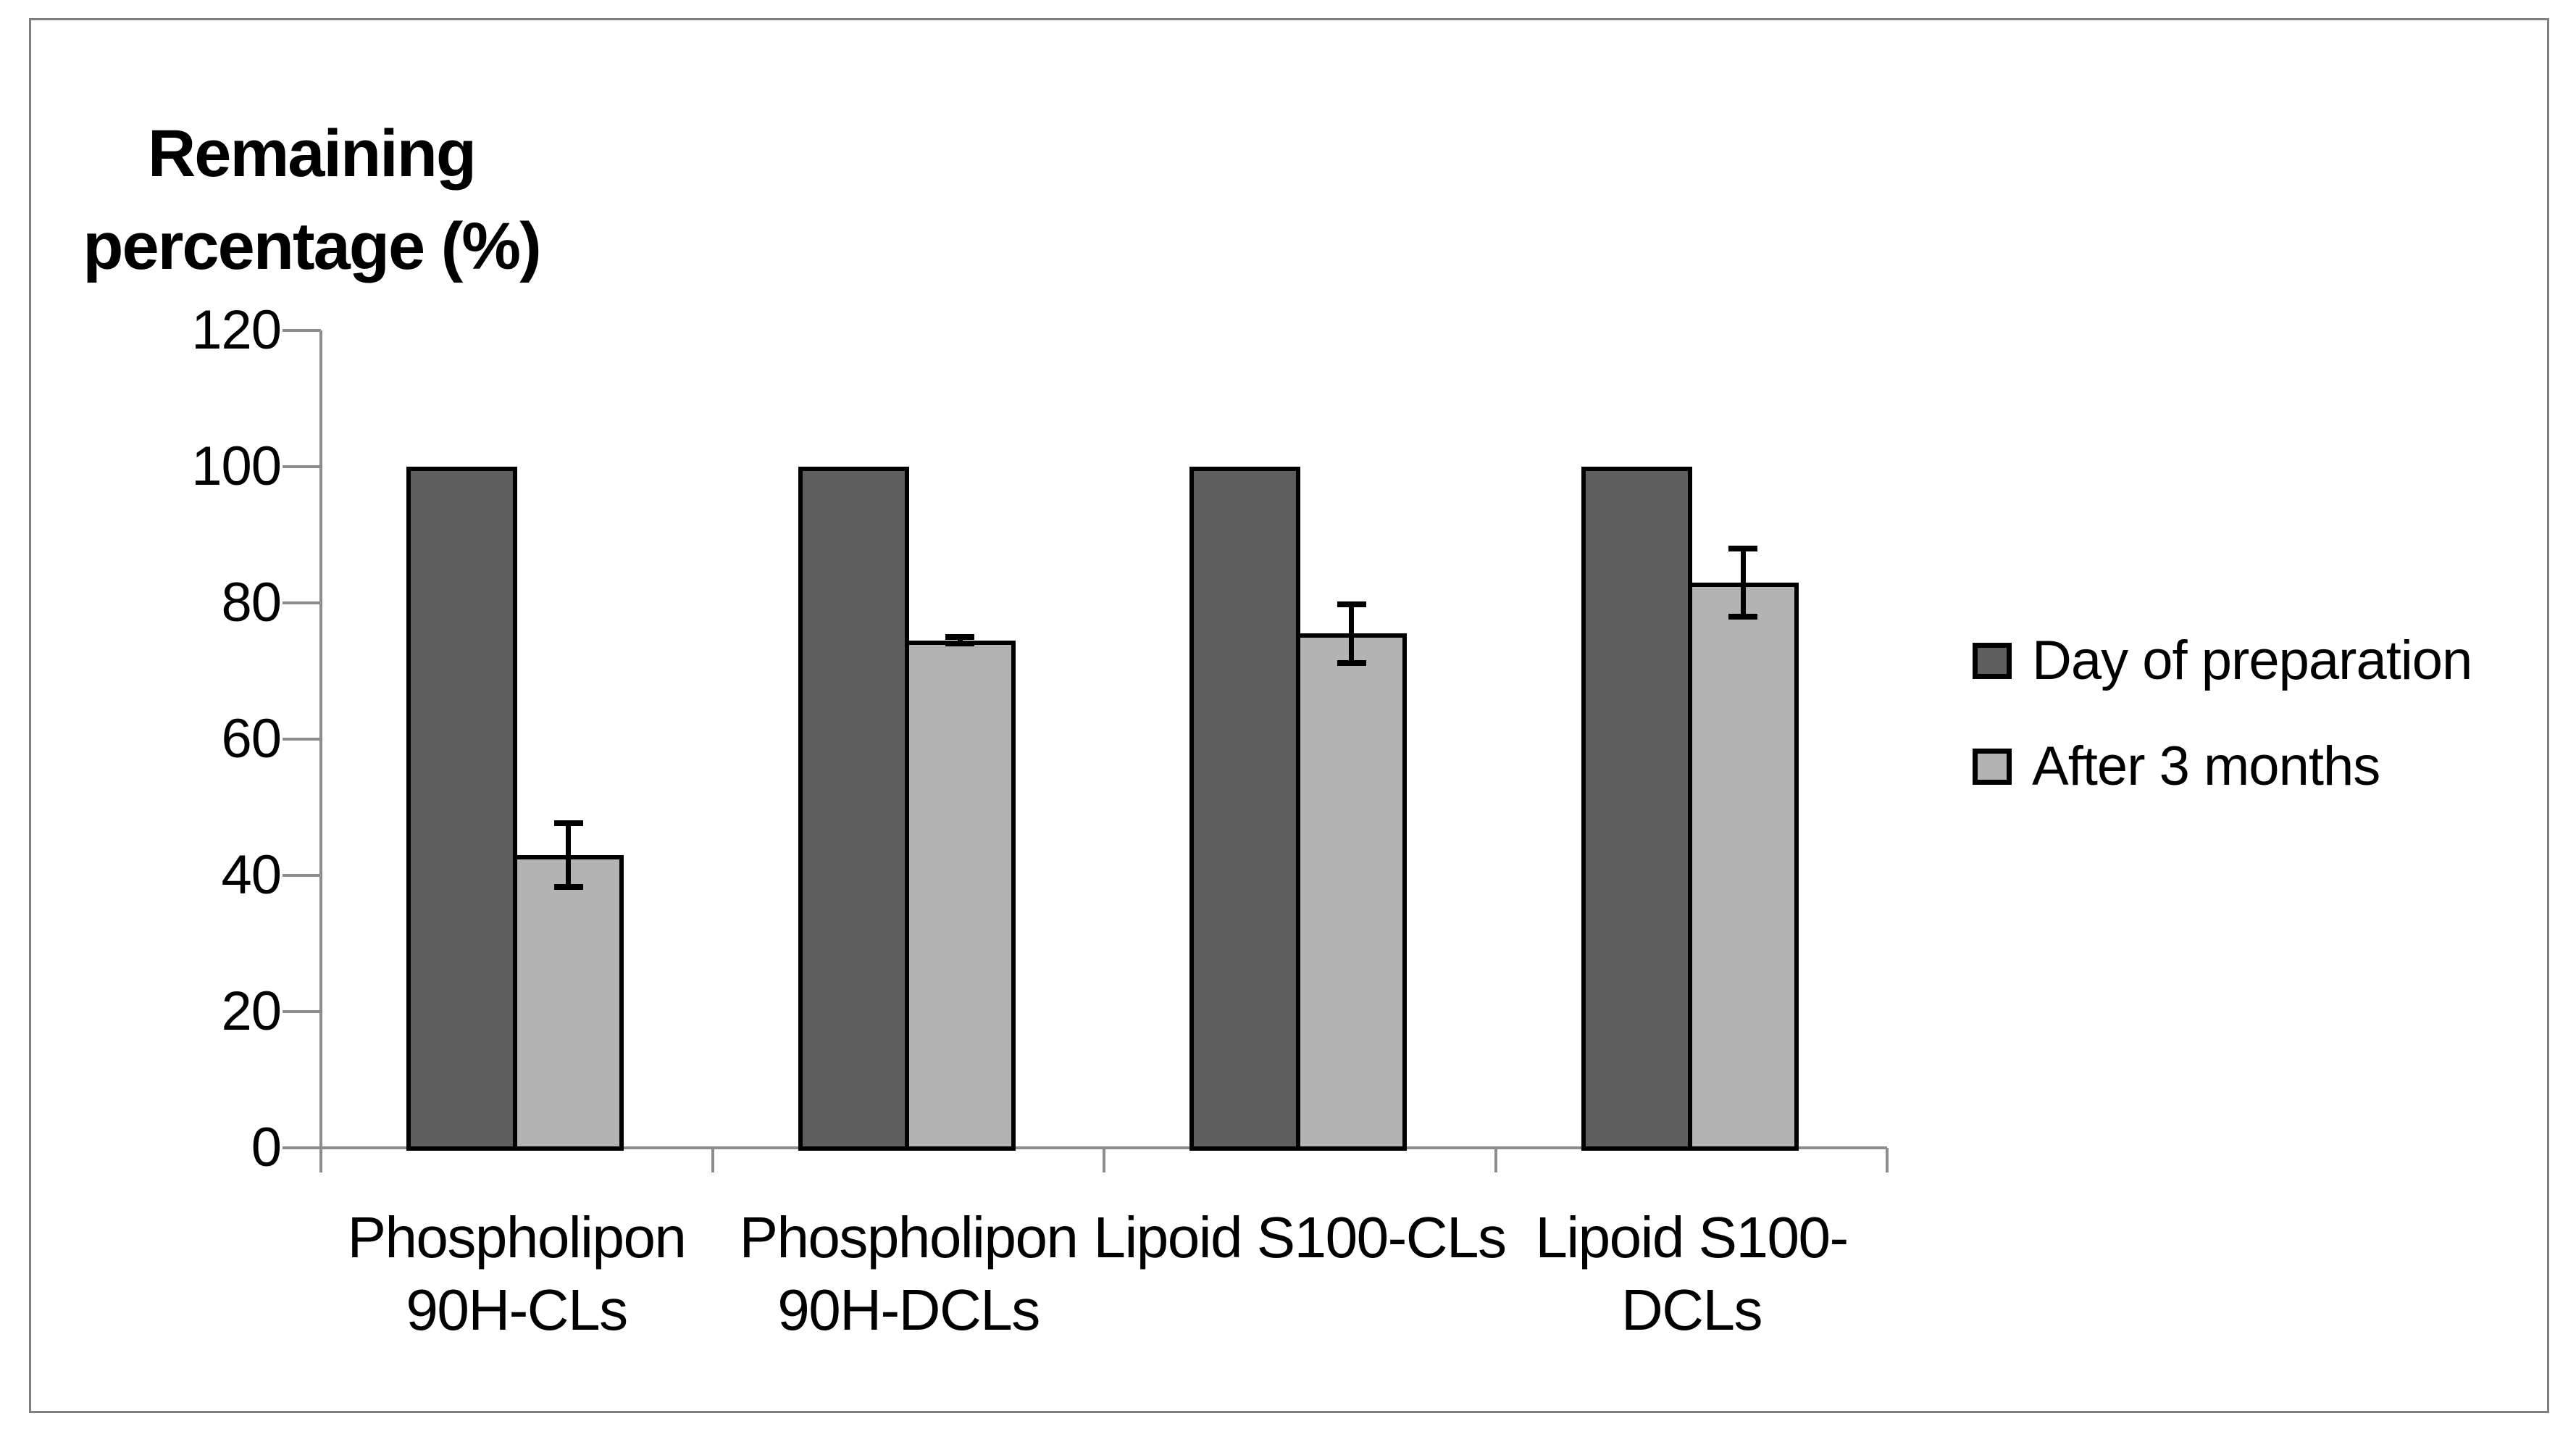 The height and width of the screenshot is (1429, 2576). I want to click on x-category-label-line: Lipoid S100-CLs, so click(1300, 1237).